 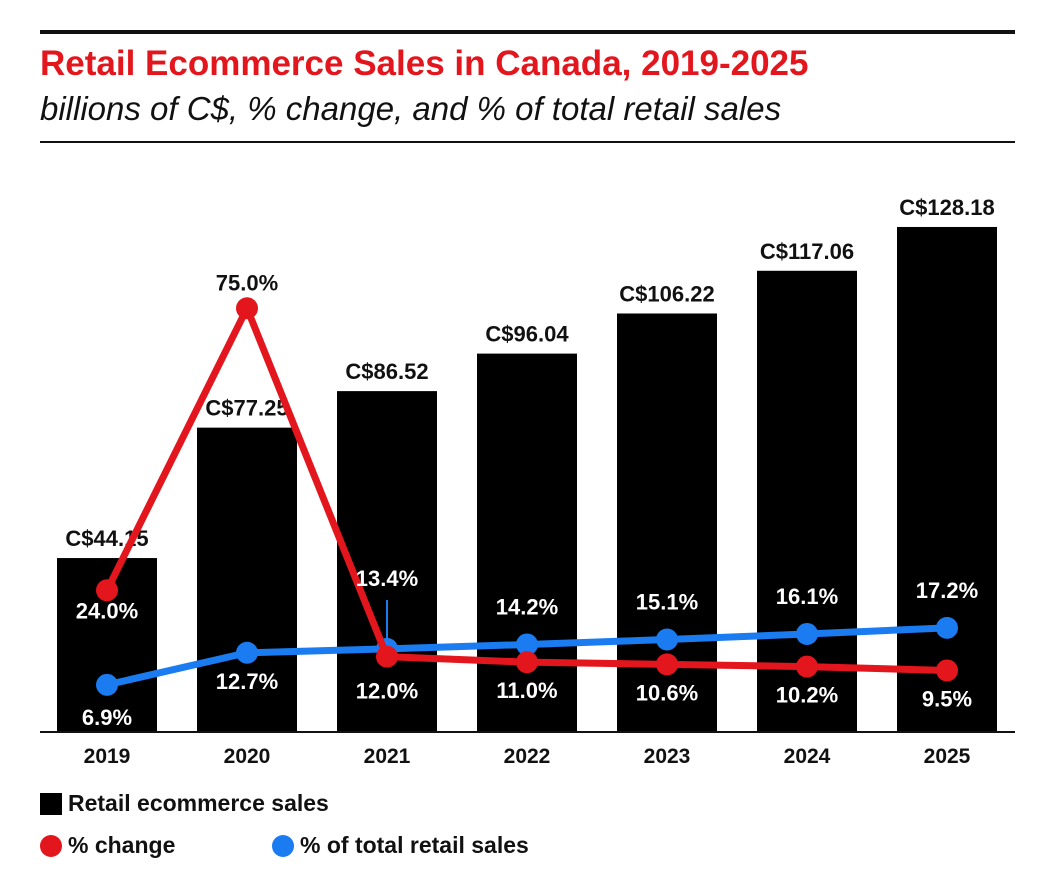 I want to click on legend-swatch-share, so click(x=283, y=845).